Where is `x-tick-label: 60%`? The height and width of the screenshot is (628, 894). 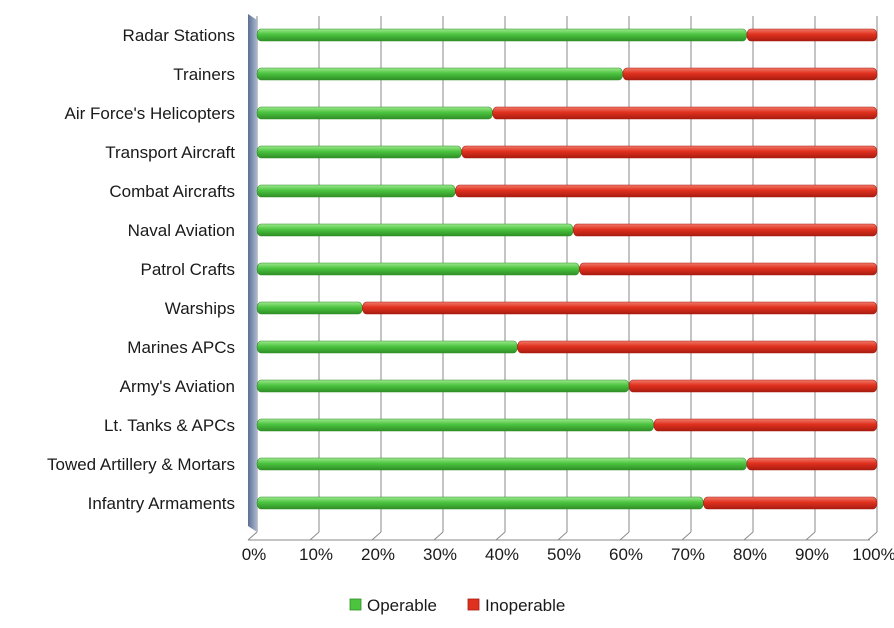
x-tick-label: 60% is located at coordinates (626, 554).